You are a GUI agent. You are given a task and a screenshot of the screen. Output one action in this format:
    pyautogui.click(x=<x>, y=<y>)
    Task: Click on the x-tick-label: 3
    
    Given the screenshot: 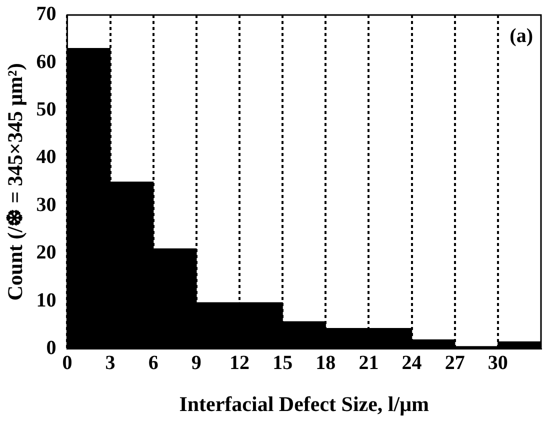 What is the action you would take?
    pyautogui.click(x=110, y=363)
    